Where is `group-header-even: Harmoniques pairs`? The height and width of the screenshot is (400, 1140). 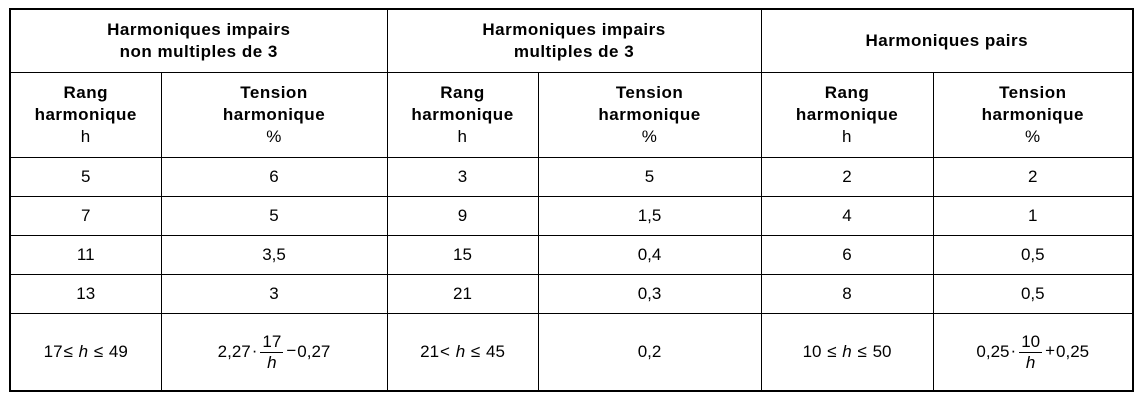 group-header-even: Harmoniques pairs is located at coordinates (947, 40).